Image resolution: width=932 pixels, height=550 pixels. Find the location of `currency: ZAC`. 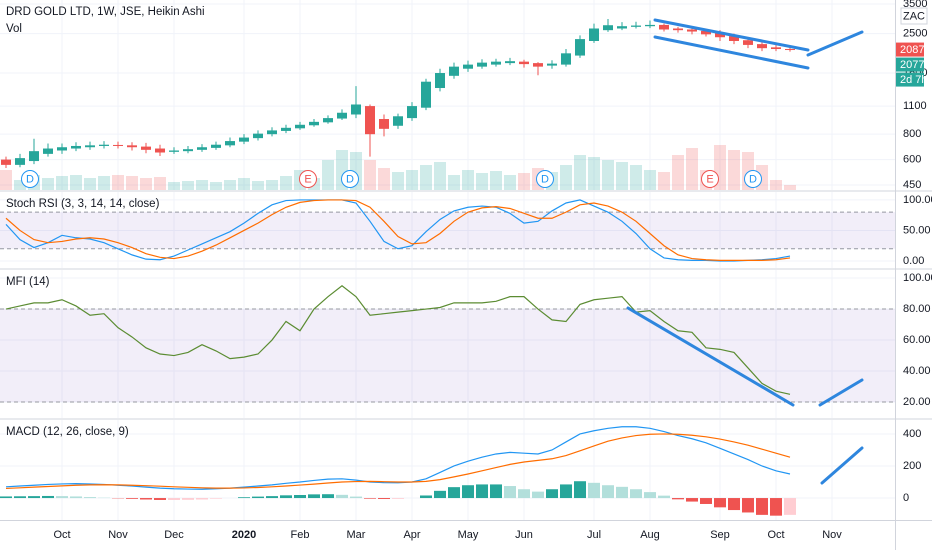

currency: ZAC is located at coordinates (914, 16).